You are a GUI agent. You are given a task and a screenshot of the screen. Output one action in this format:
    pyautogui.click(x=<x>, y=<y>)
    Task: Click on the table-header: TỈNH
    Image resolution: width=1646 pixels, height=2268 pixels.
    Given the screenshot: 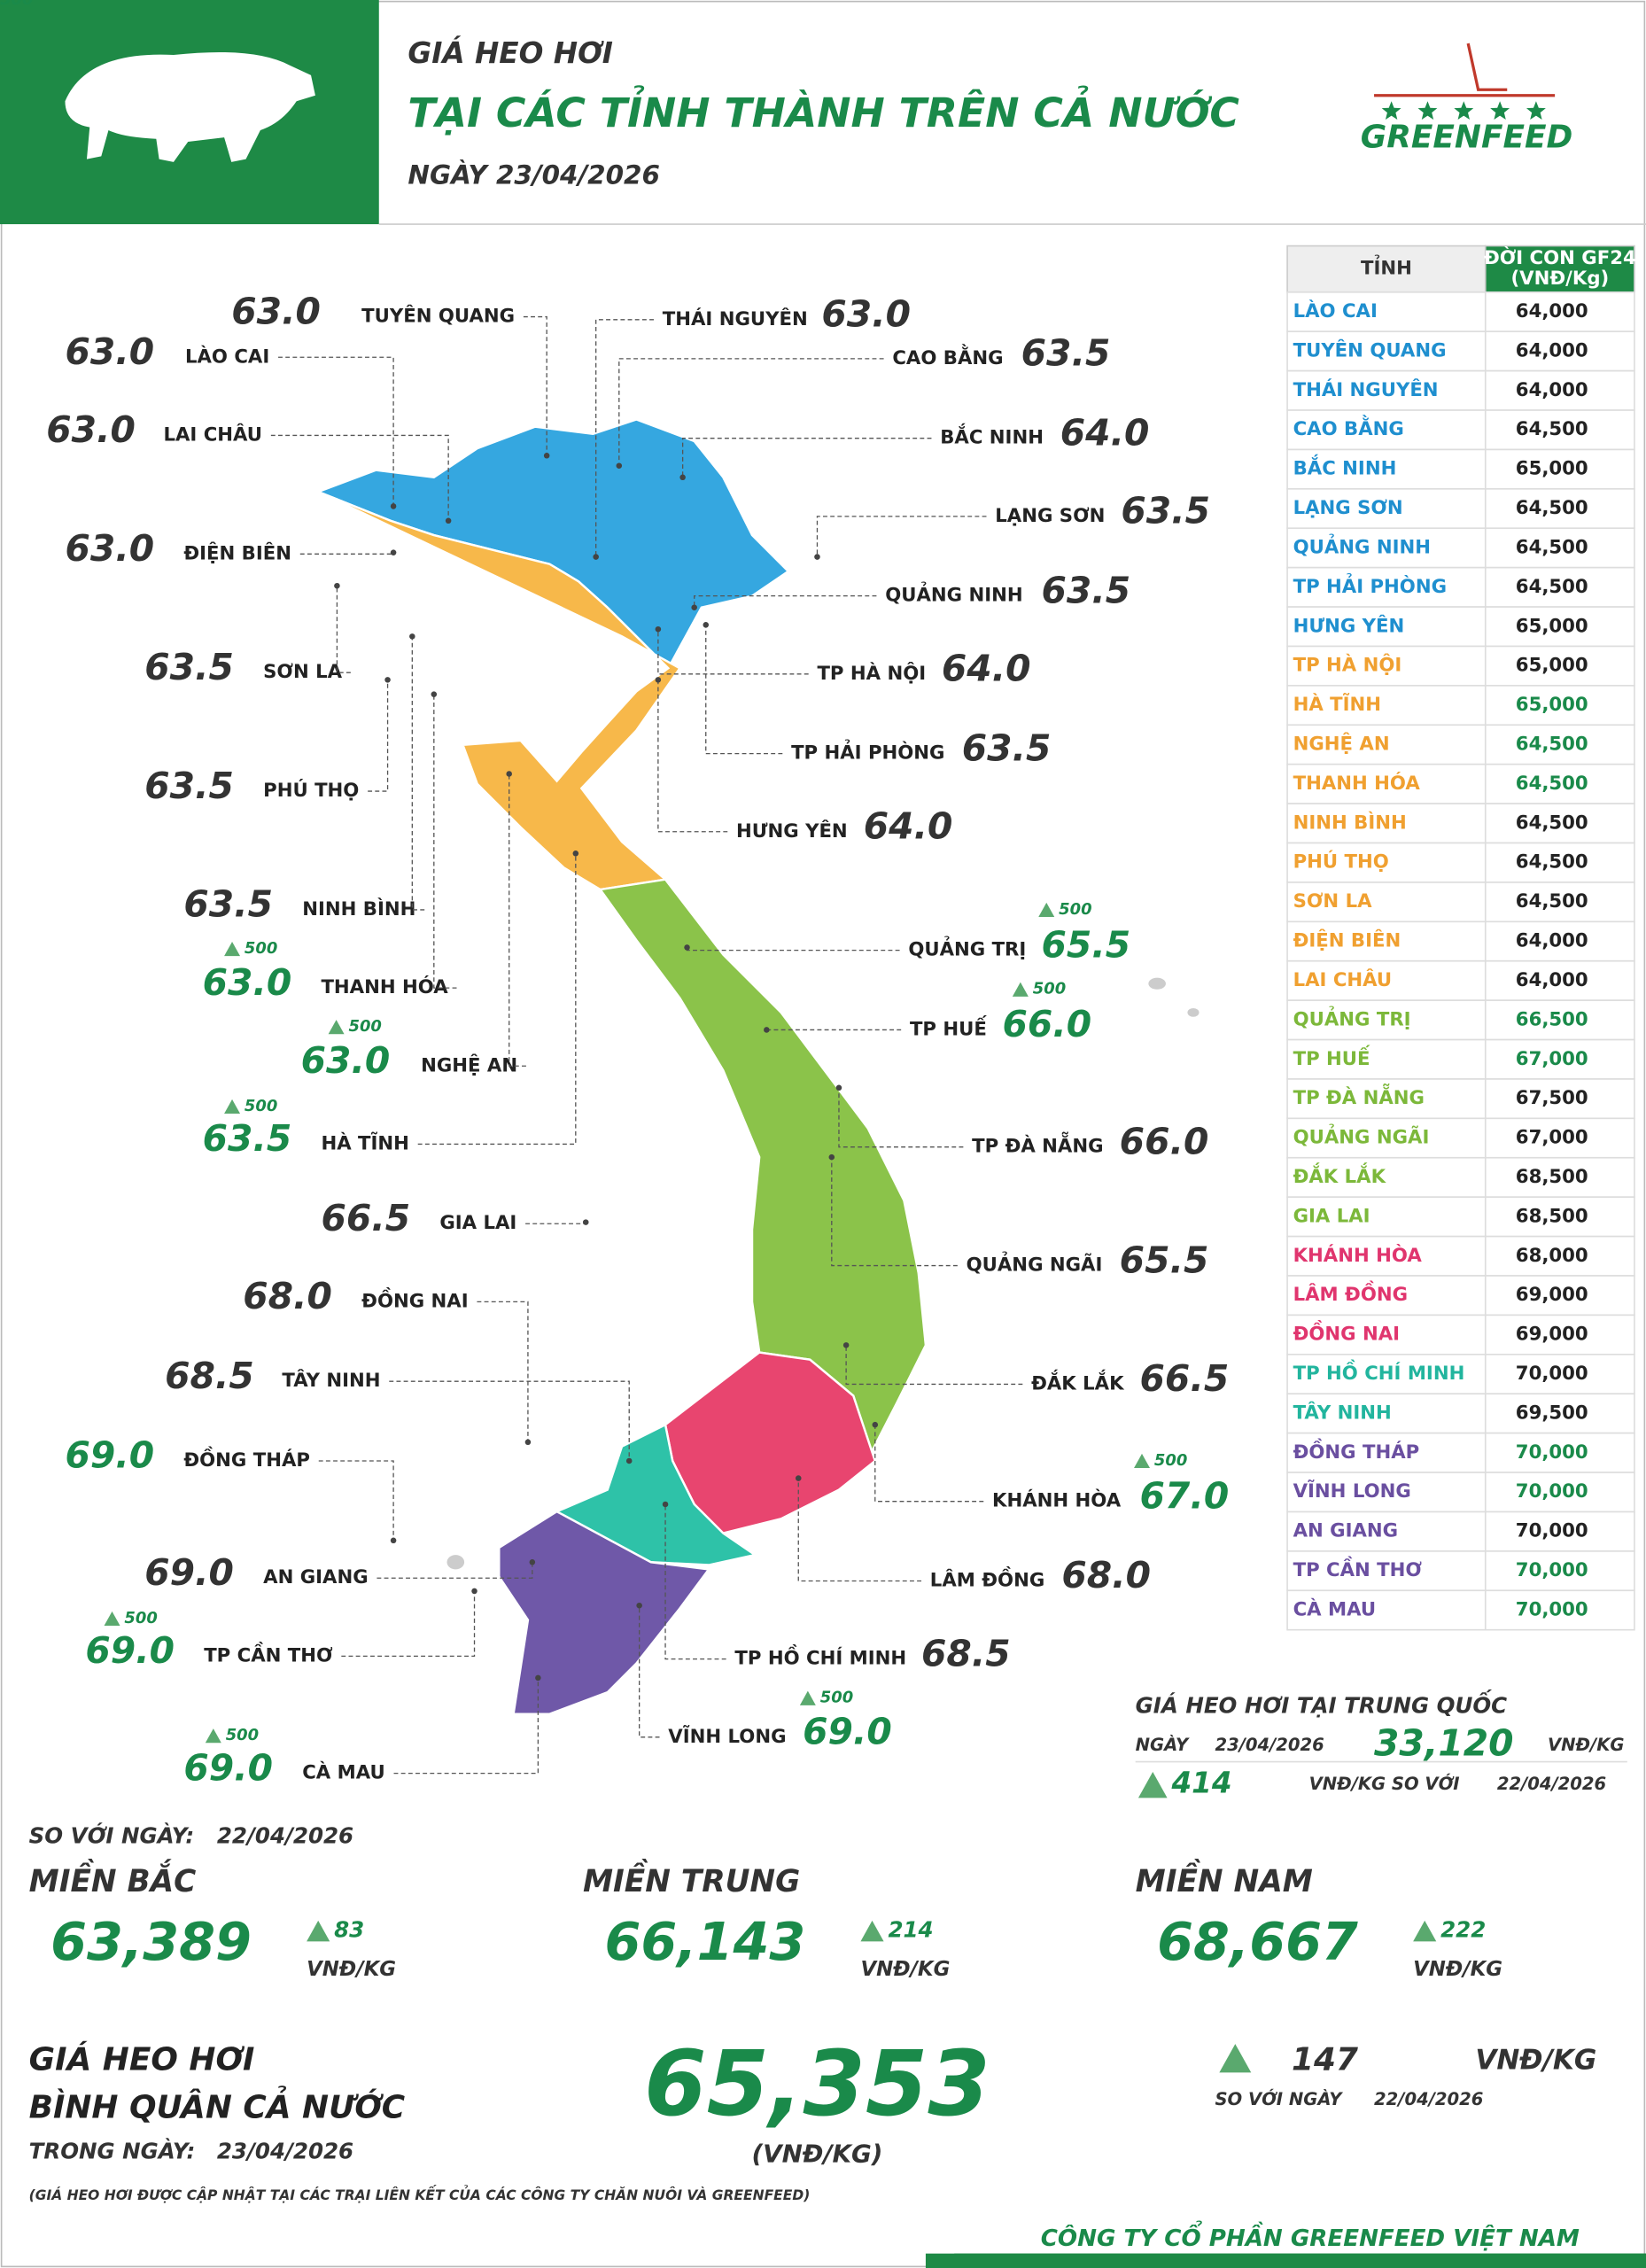 What is the action you would take?
    pyautogui.click(x=1386, y=267)
    